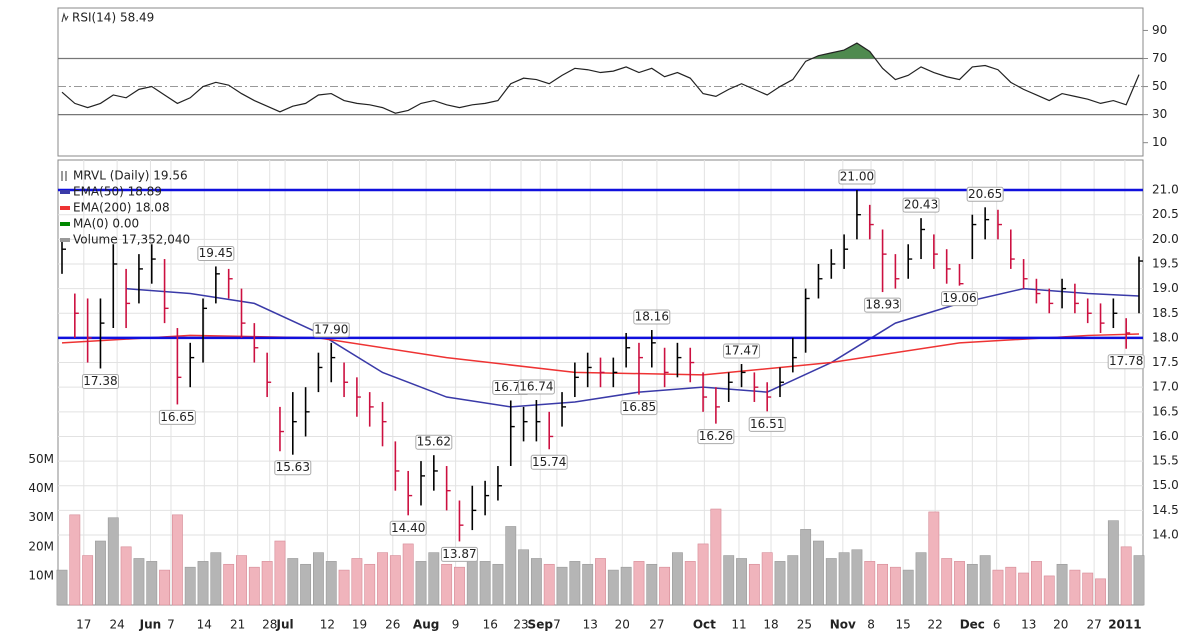  What do you see at coordinates (1165, 288) in the screenshot?
I see `y-tick-label: 19.0` at bounding box center [1165, 288].